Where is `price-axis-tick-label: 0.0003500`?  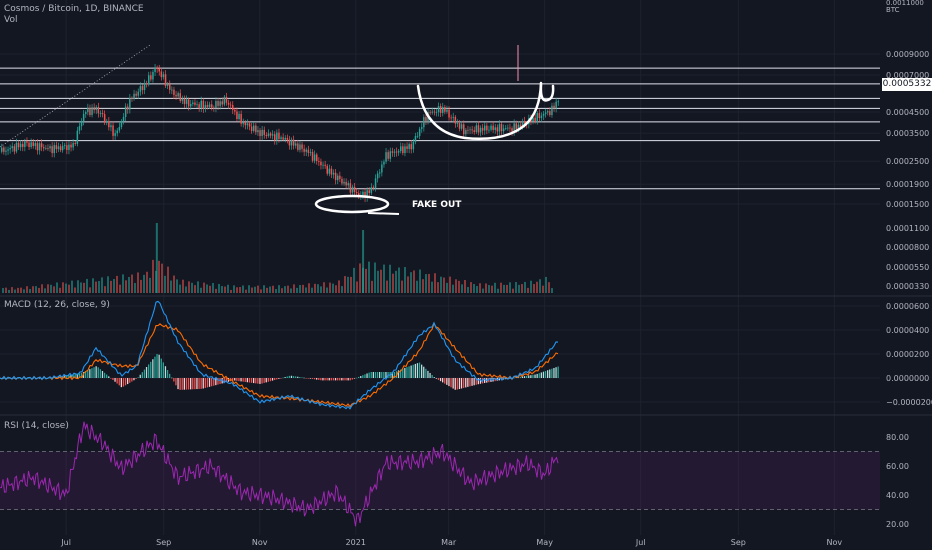
price-axis-tick-label: 0.0003500 is located at coordinates (907, 133).